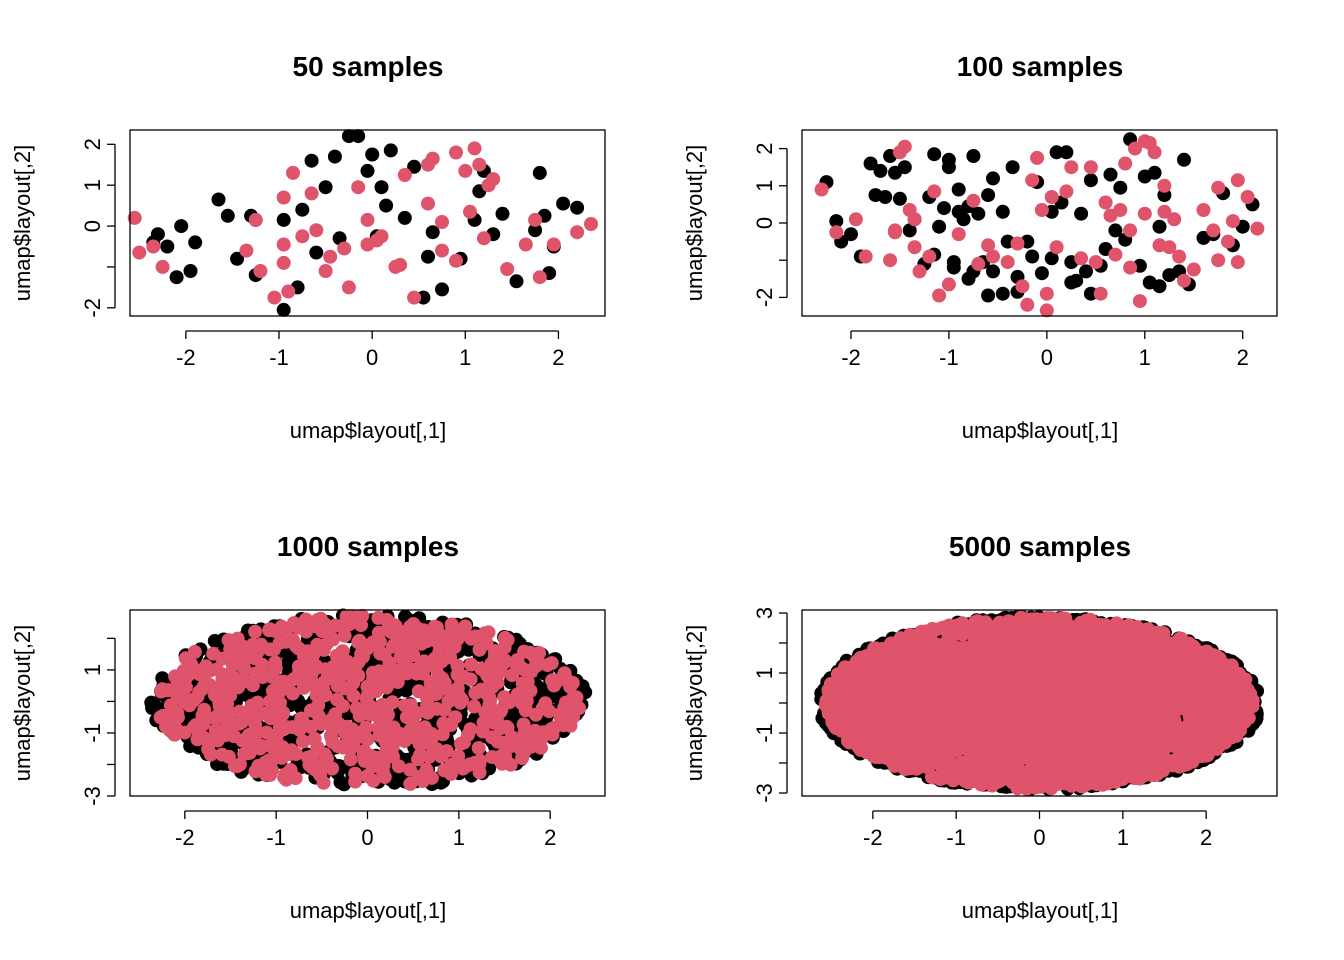 The image size is (1344, 960). What do you see at coordinates (1040, 66) in the screenshot?
I see `panel-title: 100 samples` at bounding box center [1040, 66].